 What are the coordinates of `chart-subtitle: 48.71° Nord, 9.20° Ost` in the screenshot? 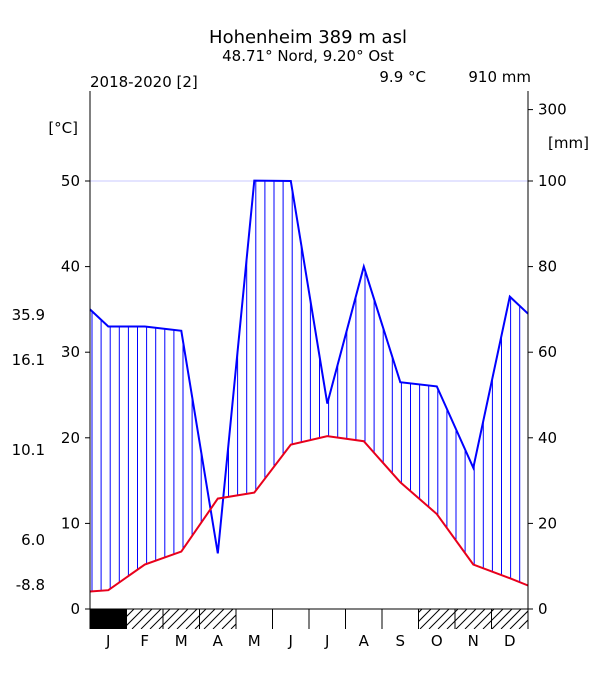 It's located at (308, 56).